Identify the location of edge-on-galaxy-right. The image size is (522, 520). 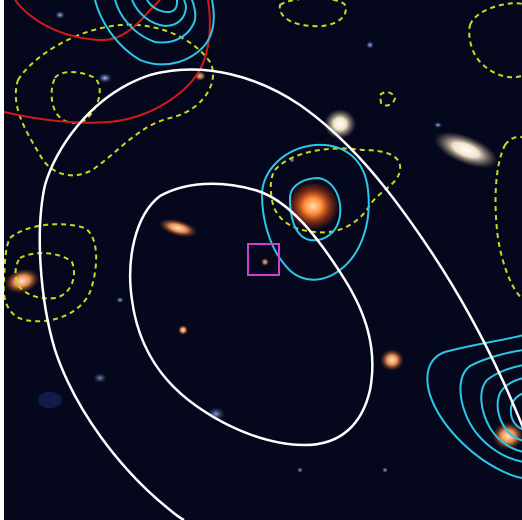
(466, 150).